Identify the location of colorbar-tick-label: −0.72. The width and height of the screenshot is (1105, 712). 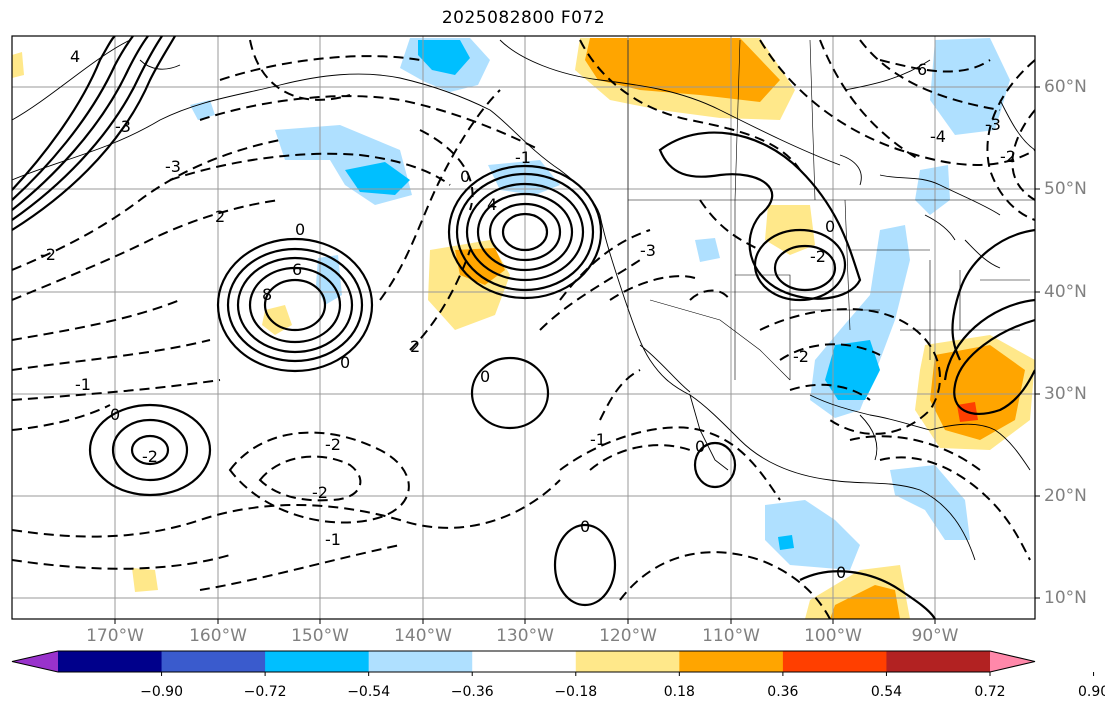
(265, 692).